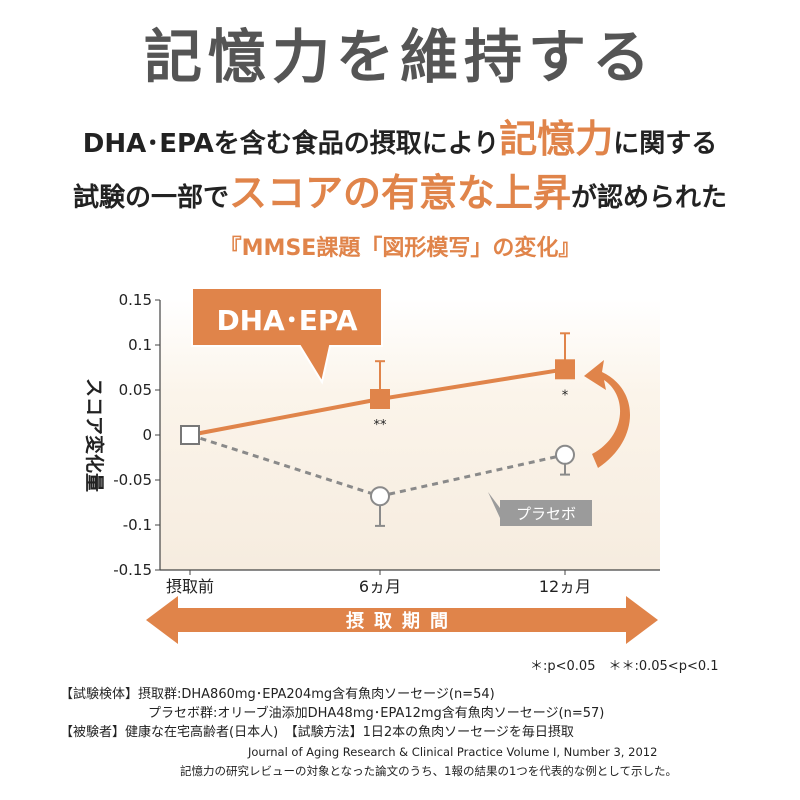  Describe the element at coordinates (135, 300) in the screenshot. I see `y-tick-label: 0.15` at that location.